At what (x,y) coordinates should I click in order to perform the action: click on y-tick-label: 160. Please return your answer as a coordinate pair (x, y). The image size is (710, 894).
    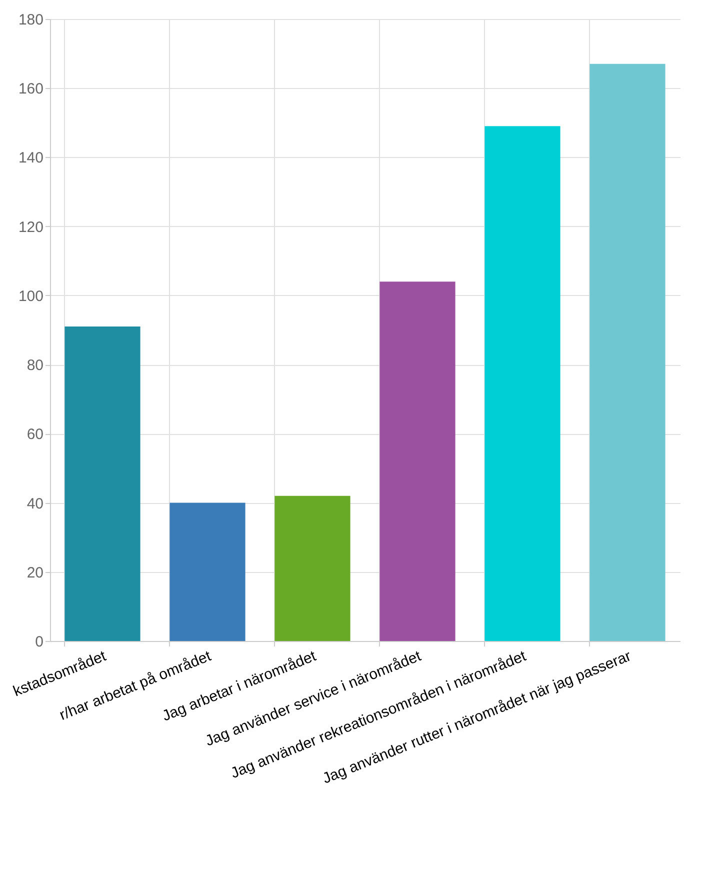
    Looking at the image, I should click on (31, 89).